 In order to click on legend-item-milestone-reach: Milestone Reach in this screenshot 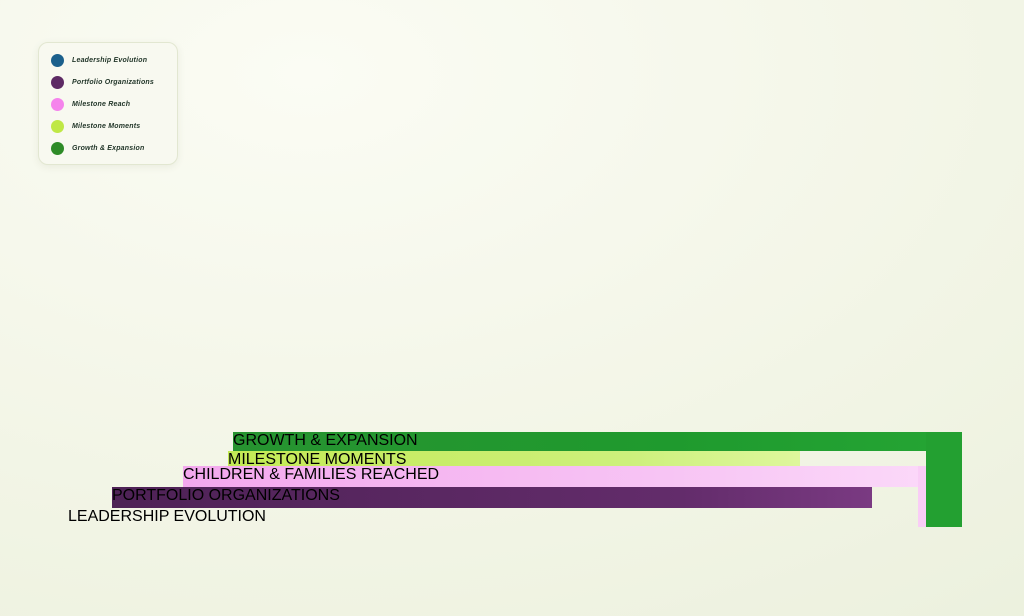, I will do `click(109, 104)`.